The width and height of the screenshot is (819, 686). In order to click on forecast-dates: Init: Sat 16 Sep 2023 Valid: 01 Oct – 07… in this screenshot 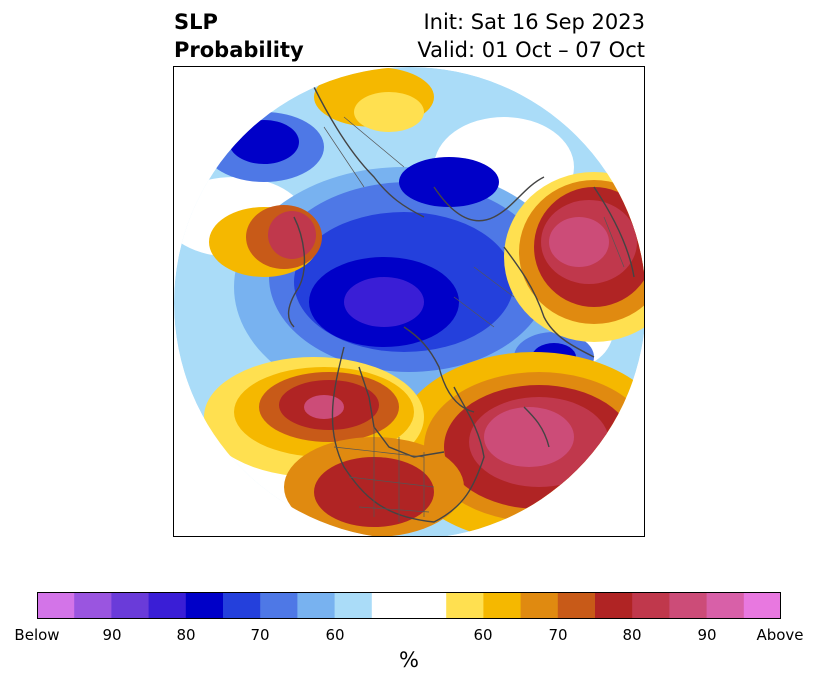, I will do `click(531, 36)`.